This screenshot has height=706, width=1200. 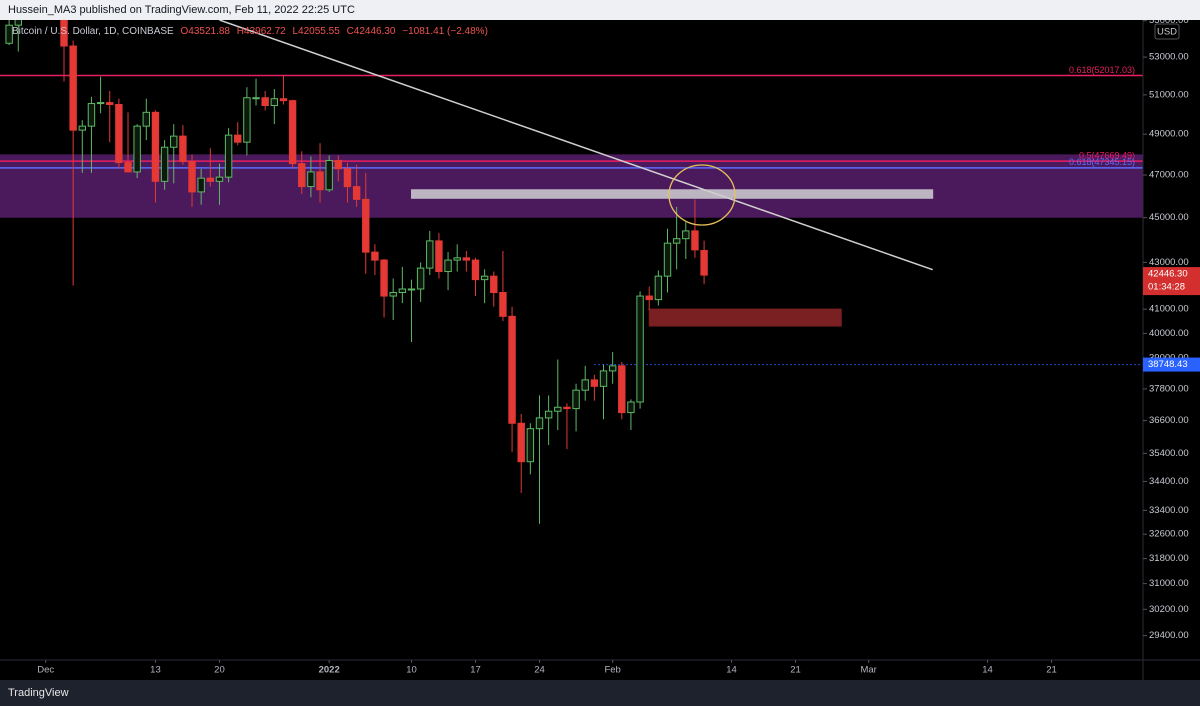 What do you see at coordinates (1107, 156) in the screenshot?
I see `fib-label: 0.5(47669.49)` at bounding box center [1107, 156].